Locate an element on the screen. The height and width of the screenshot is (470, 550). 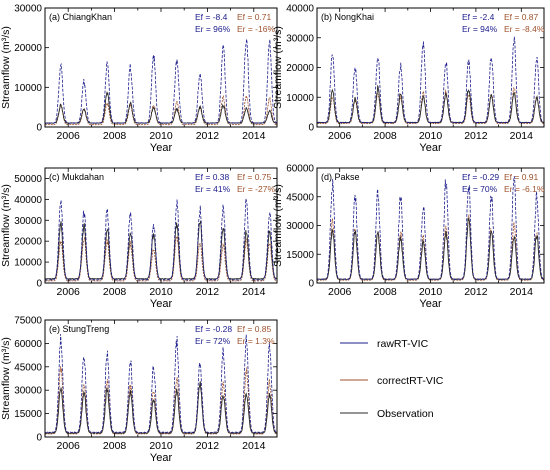
stat-er-correct: Er = -6.1% is located at coordinates (524, 189).